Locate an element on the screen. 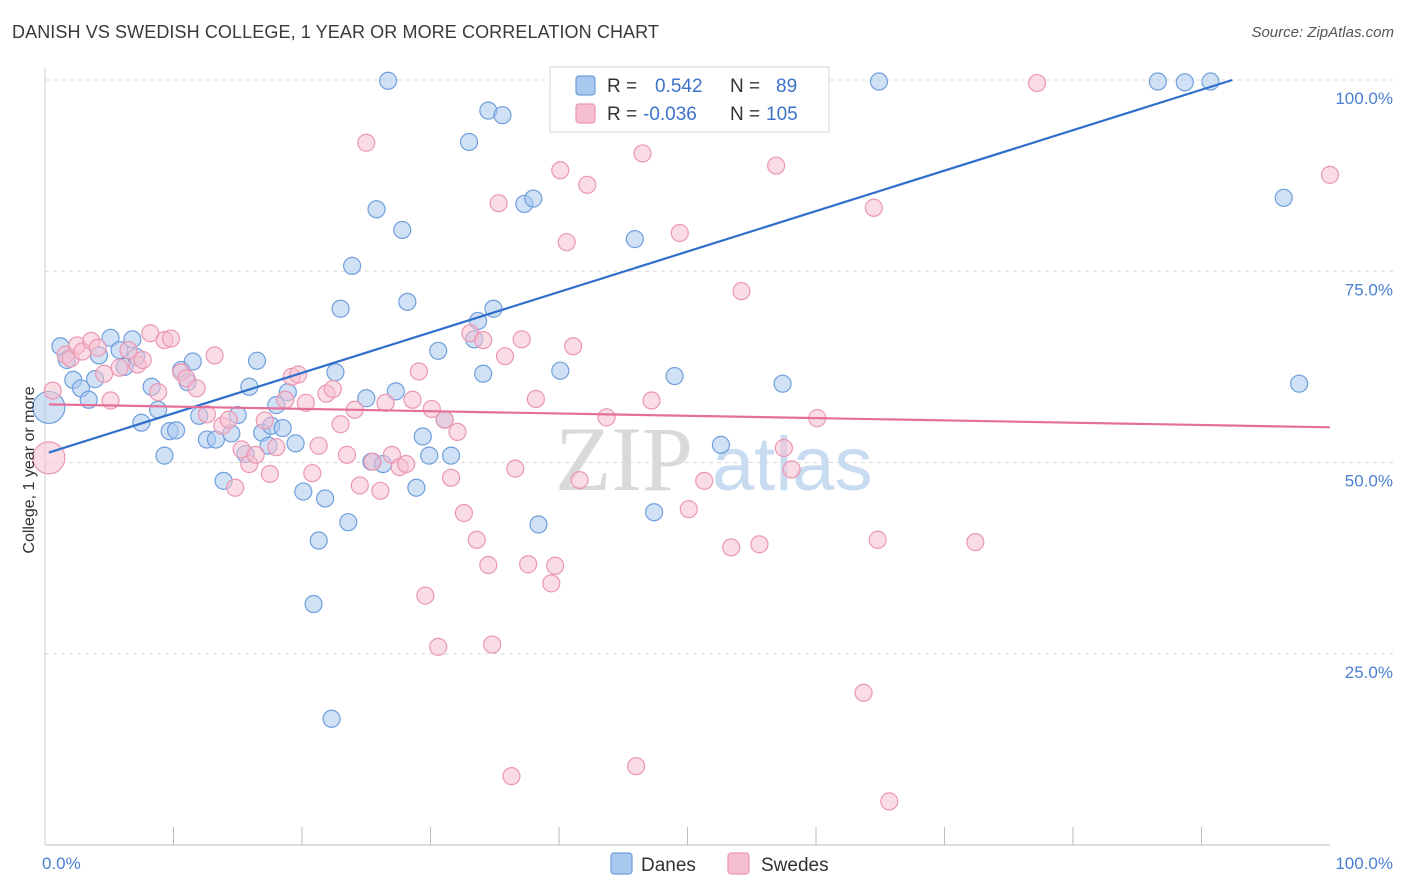 Image resolution: width=1406 pixels, height=892 pixels. bottom-legend-label-danes: Danes is located at coordinates (668, 865).